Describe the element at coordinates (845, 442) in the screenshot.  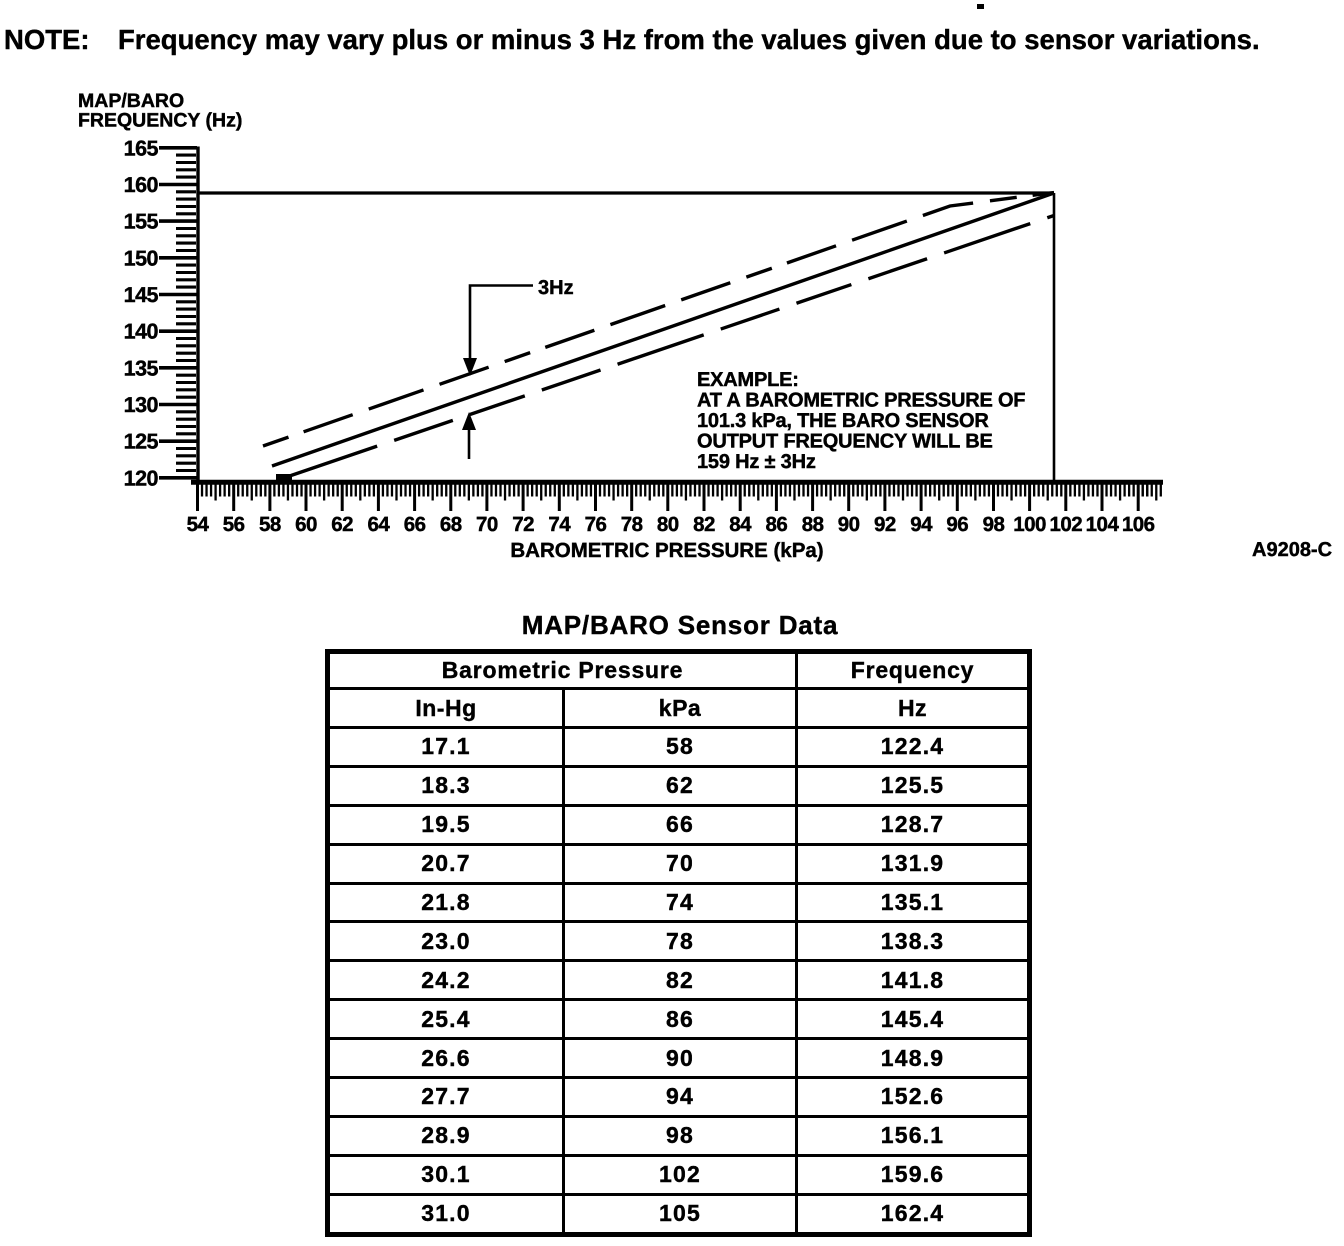
I see `svg-text: OUTPUT FREQUENCY WILL BE` at that location.